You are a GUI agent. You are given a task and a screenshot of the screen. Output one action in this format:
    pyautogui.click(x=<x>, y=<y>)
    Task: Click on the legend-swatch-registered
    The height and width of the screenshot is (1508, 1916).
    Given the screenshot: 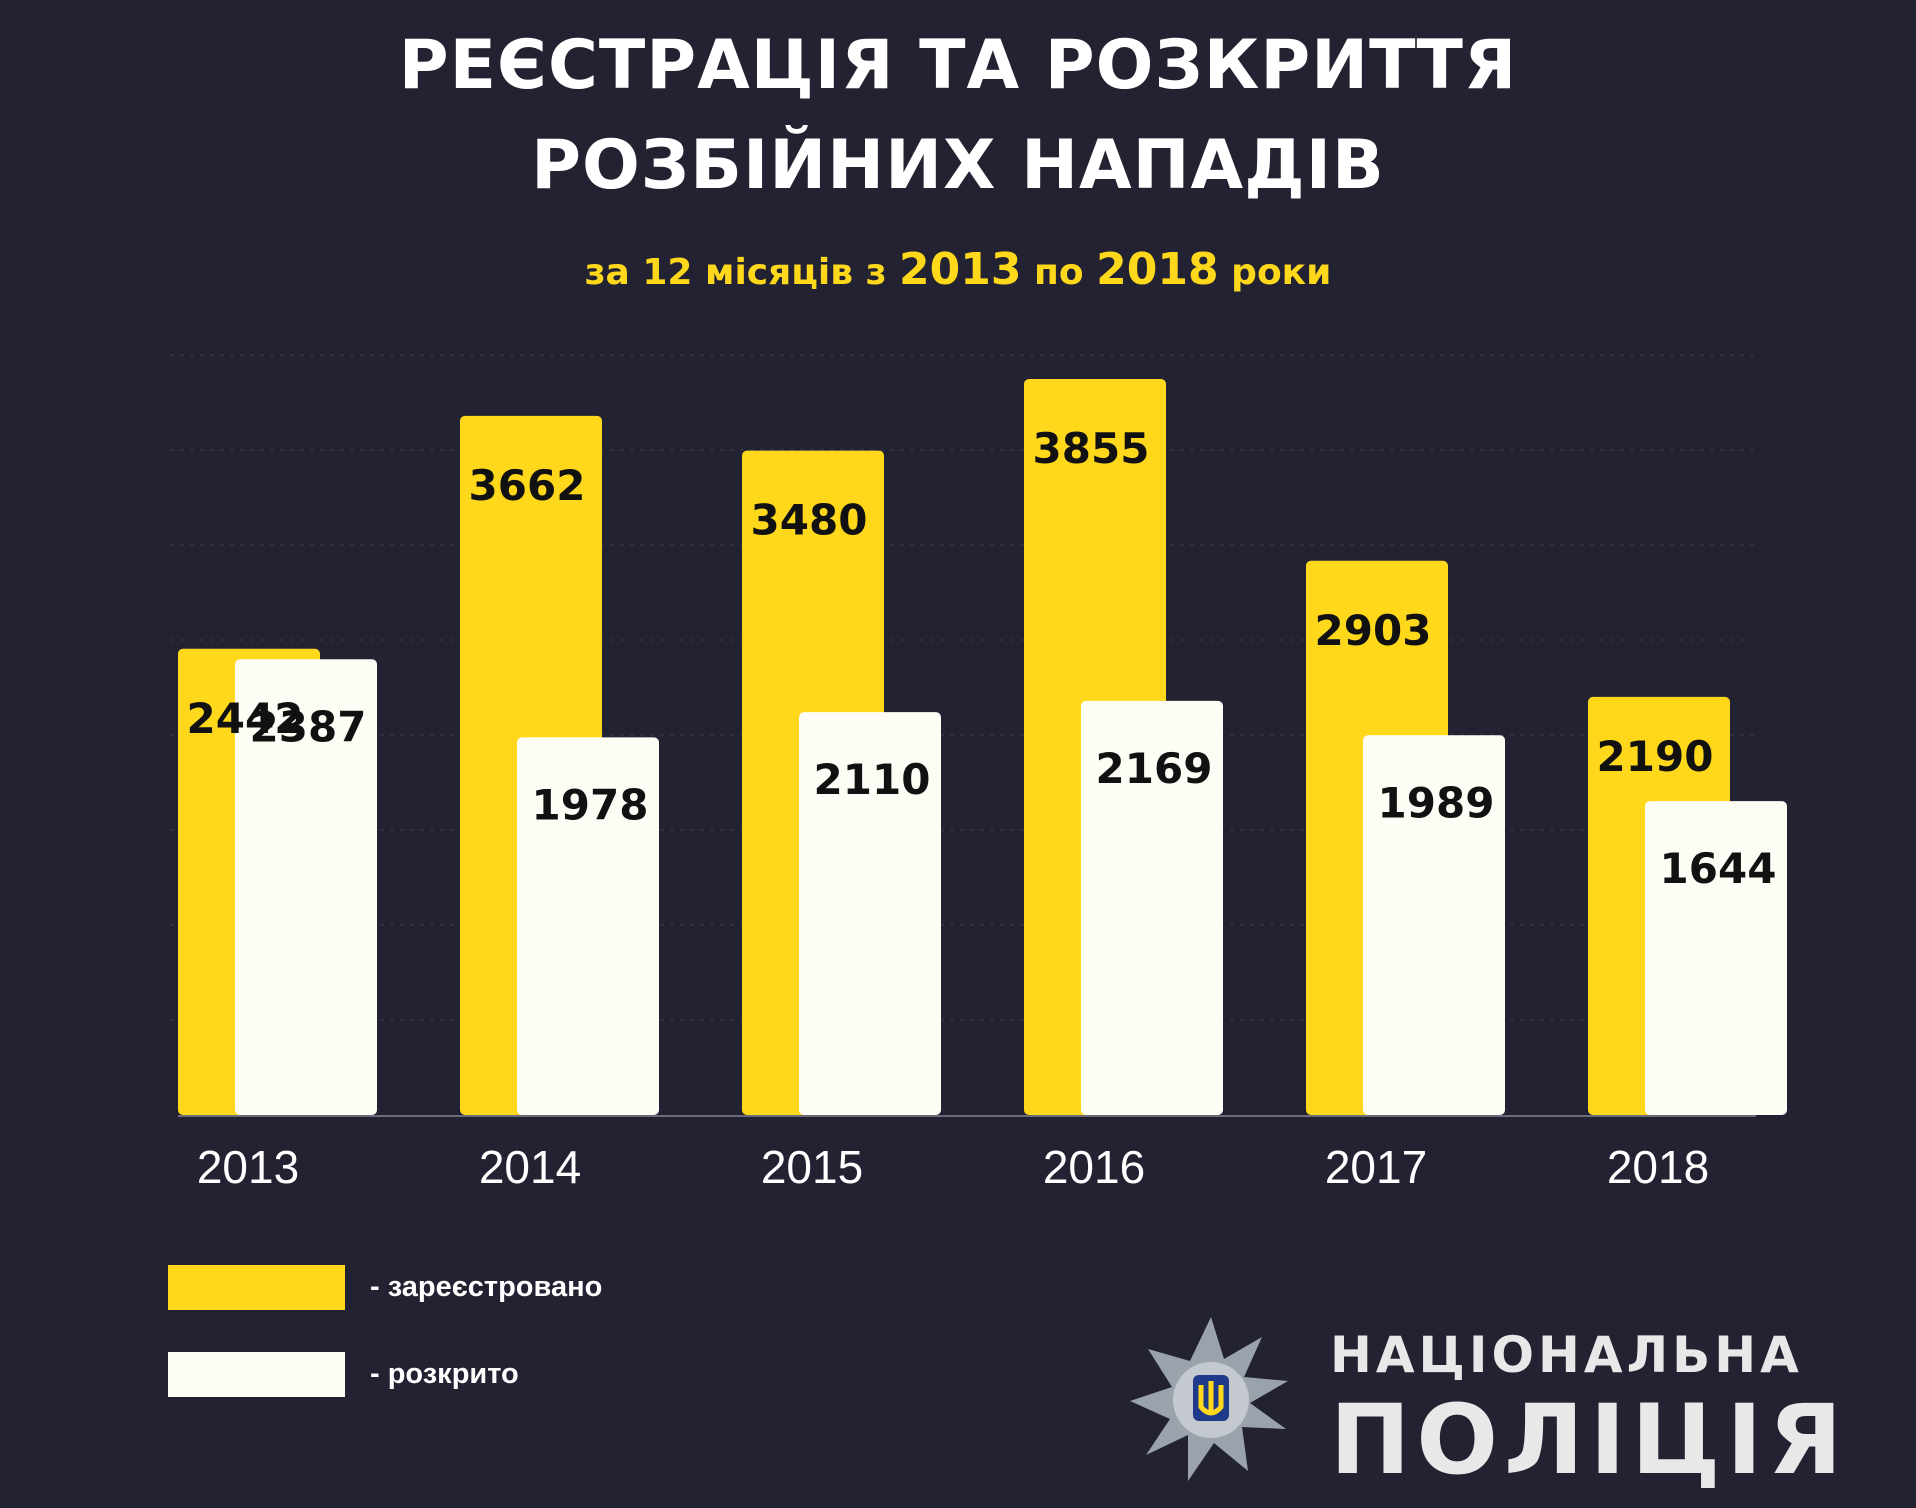 What is the action you would take?
    pyautogui.click(x=256, y=1287)
    